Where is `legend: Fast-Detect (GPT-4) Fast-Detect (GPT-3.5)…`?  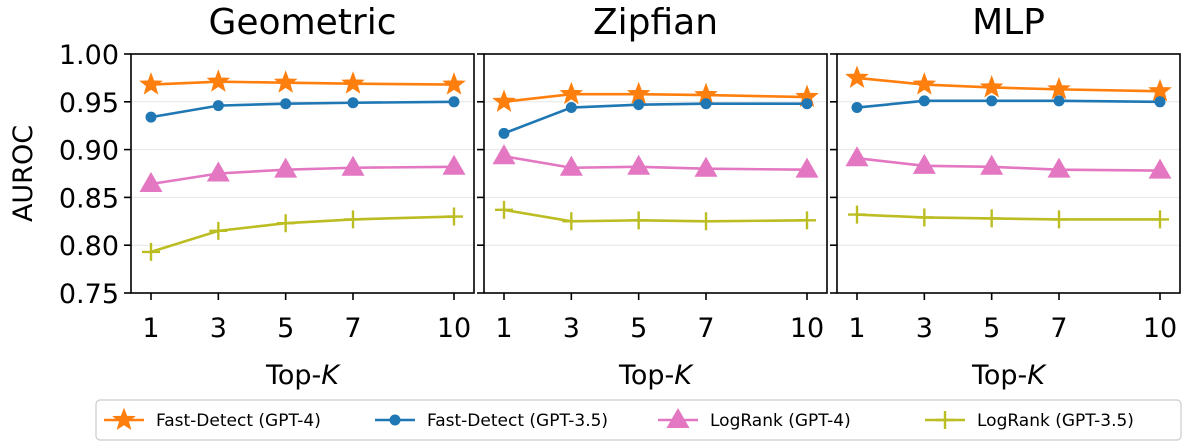 legend: Fast-Detect (GPT-4) Fast-Detect (GPT-3.5)… is located at coordinates (638, 420).